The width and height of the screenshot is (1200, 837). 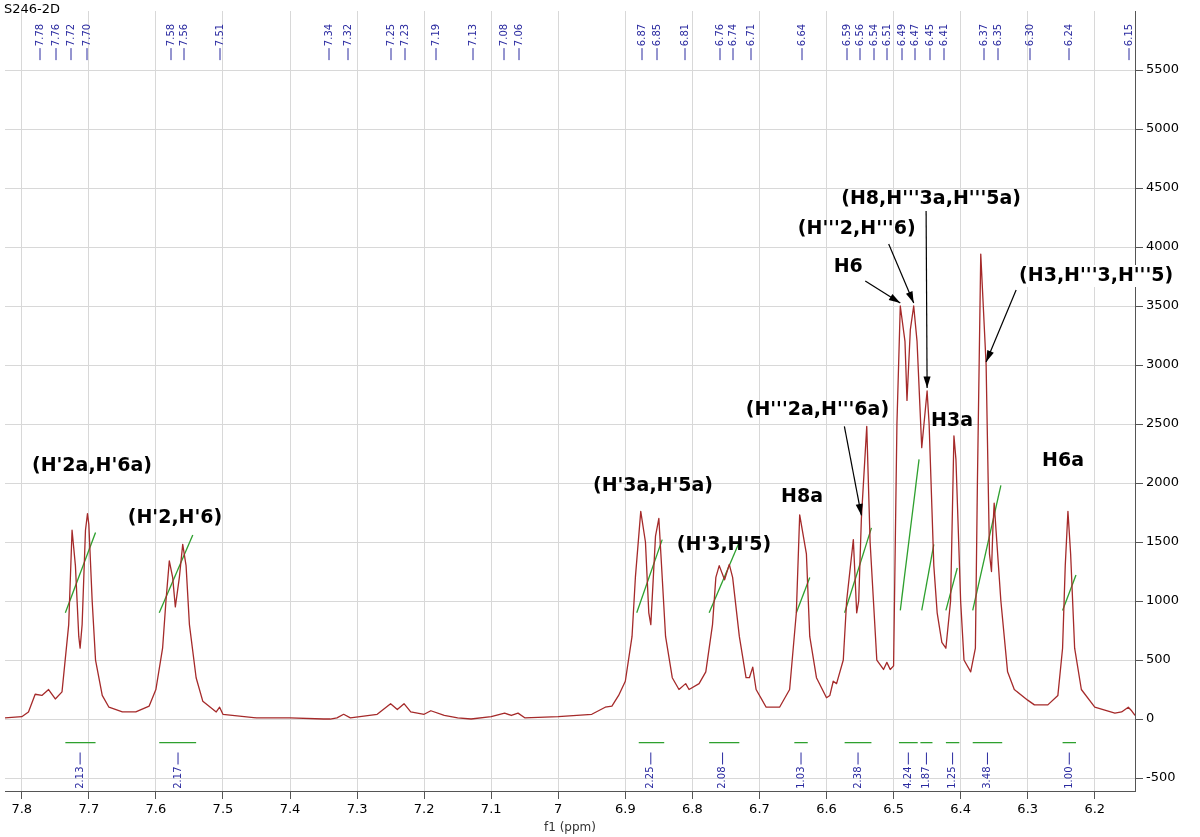 What do you see at coordinates (983, 35) in the screenshot?
I see `annotation: 6.37` at bounding box center [983, 35].